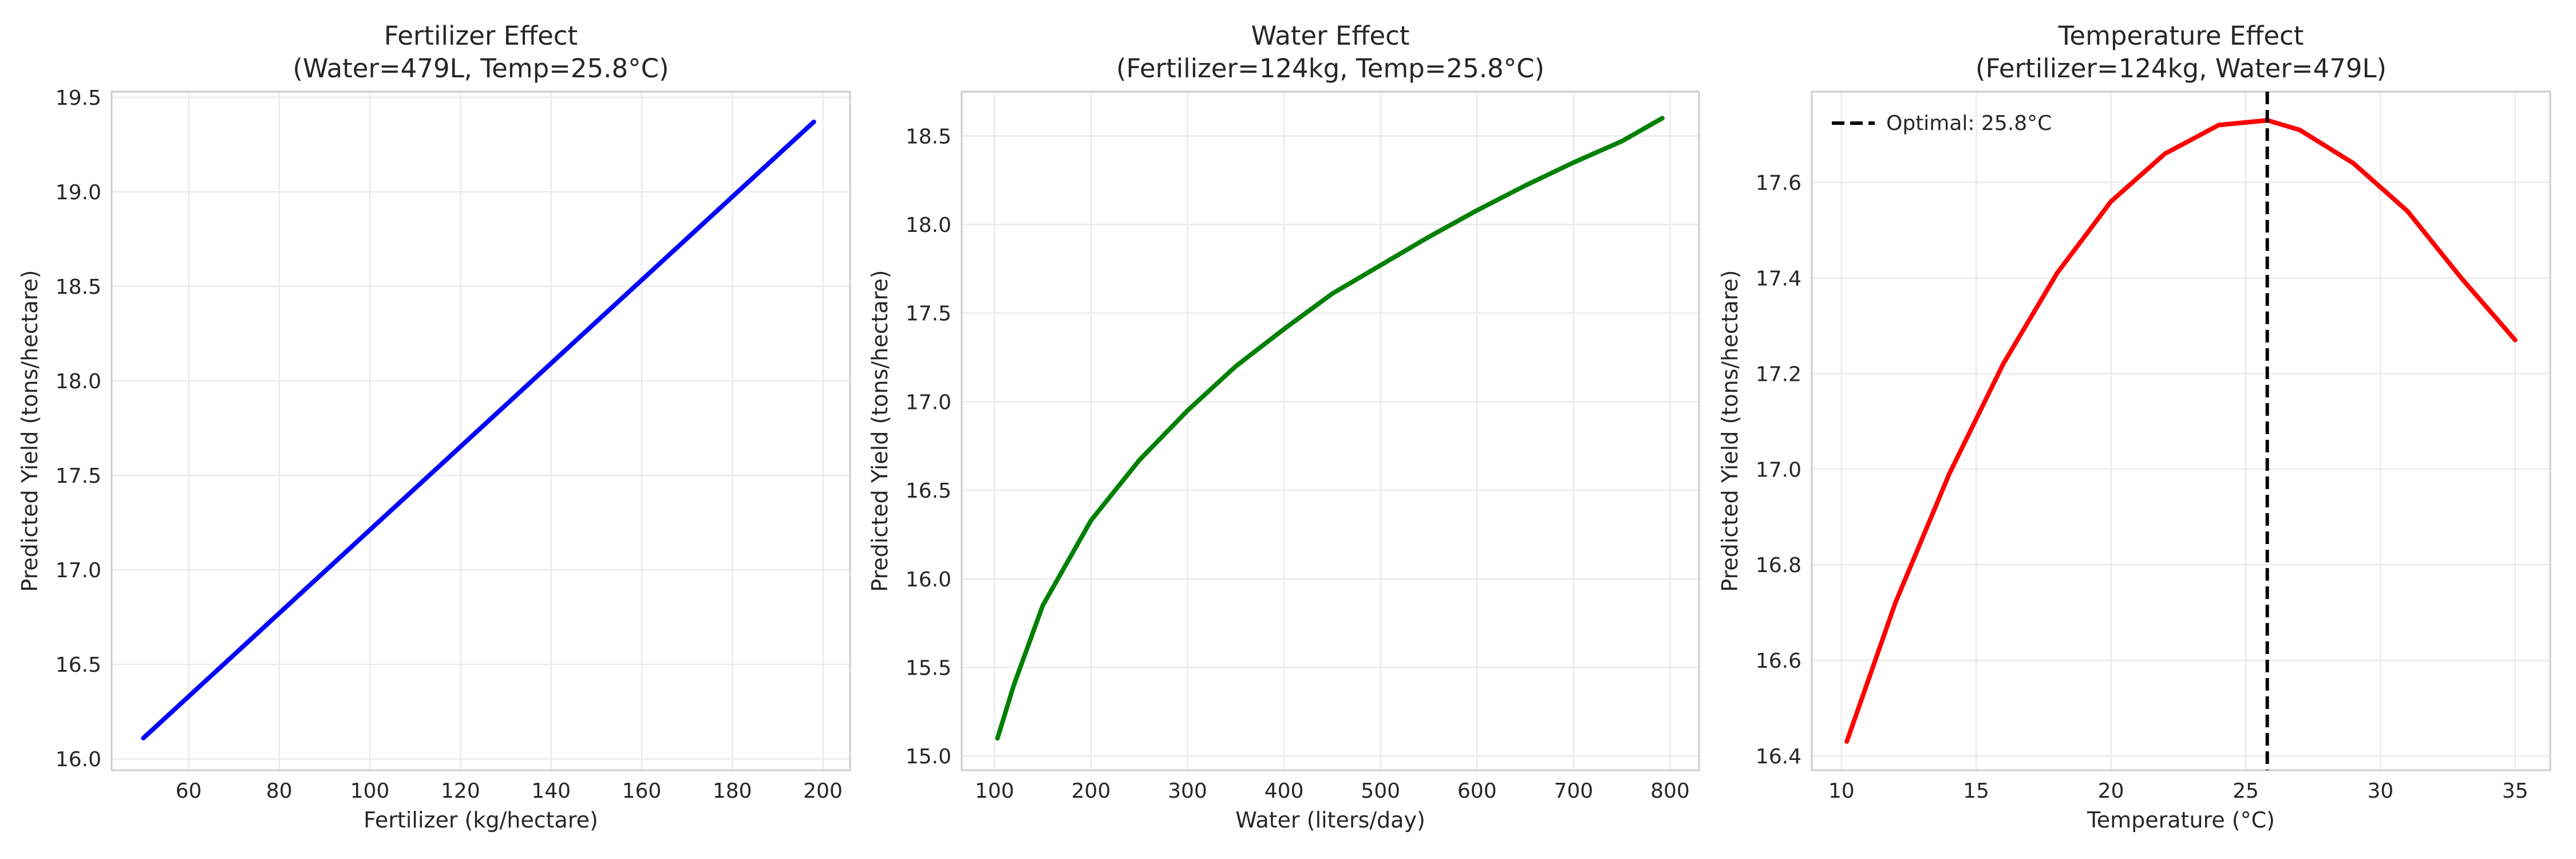 The height and width of the screenshot is (859, 2576). Describe the element at coordinates (2181, 820) in the screenshot. I see `x-axis-label: Temperature (°C)` at that location.